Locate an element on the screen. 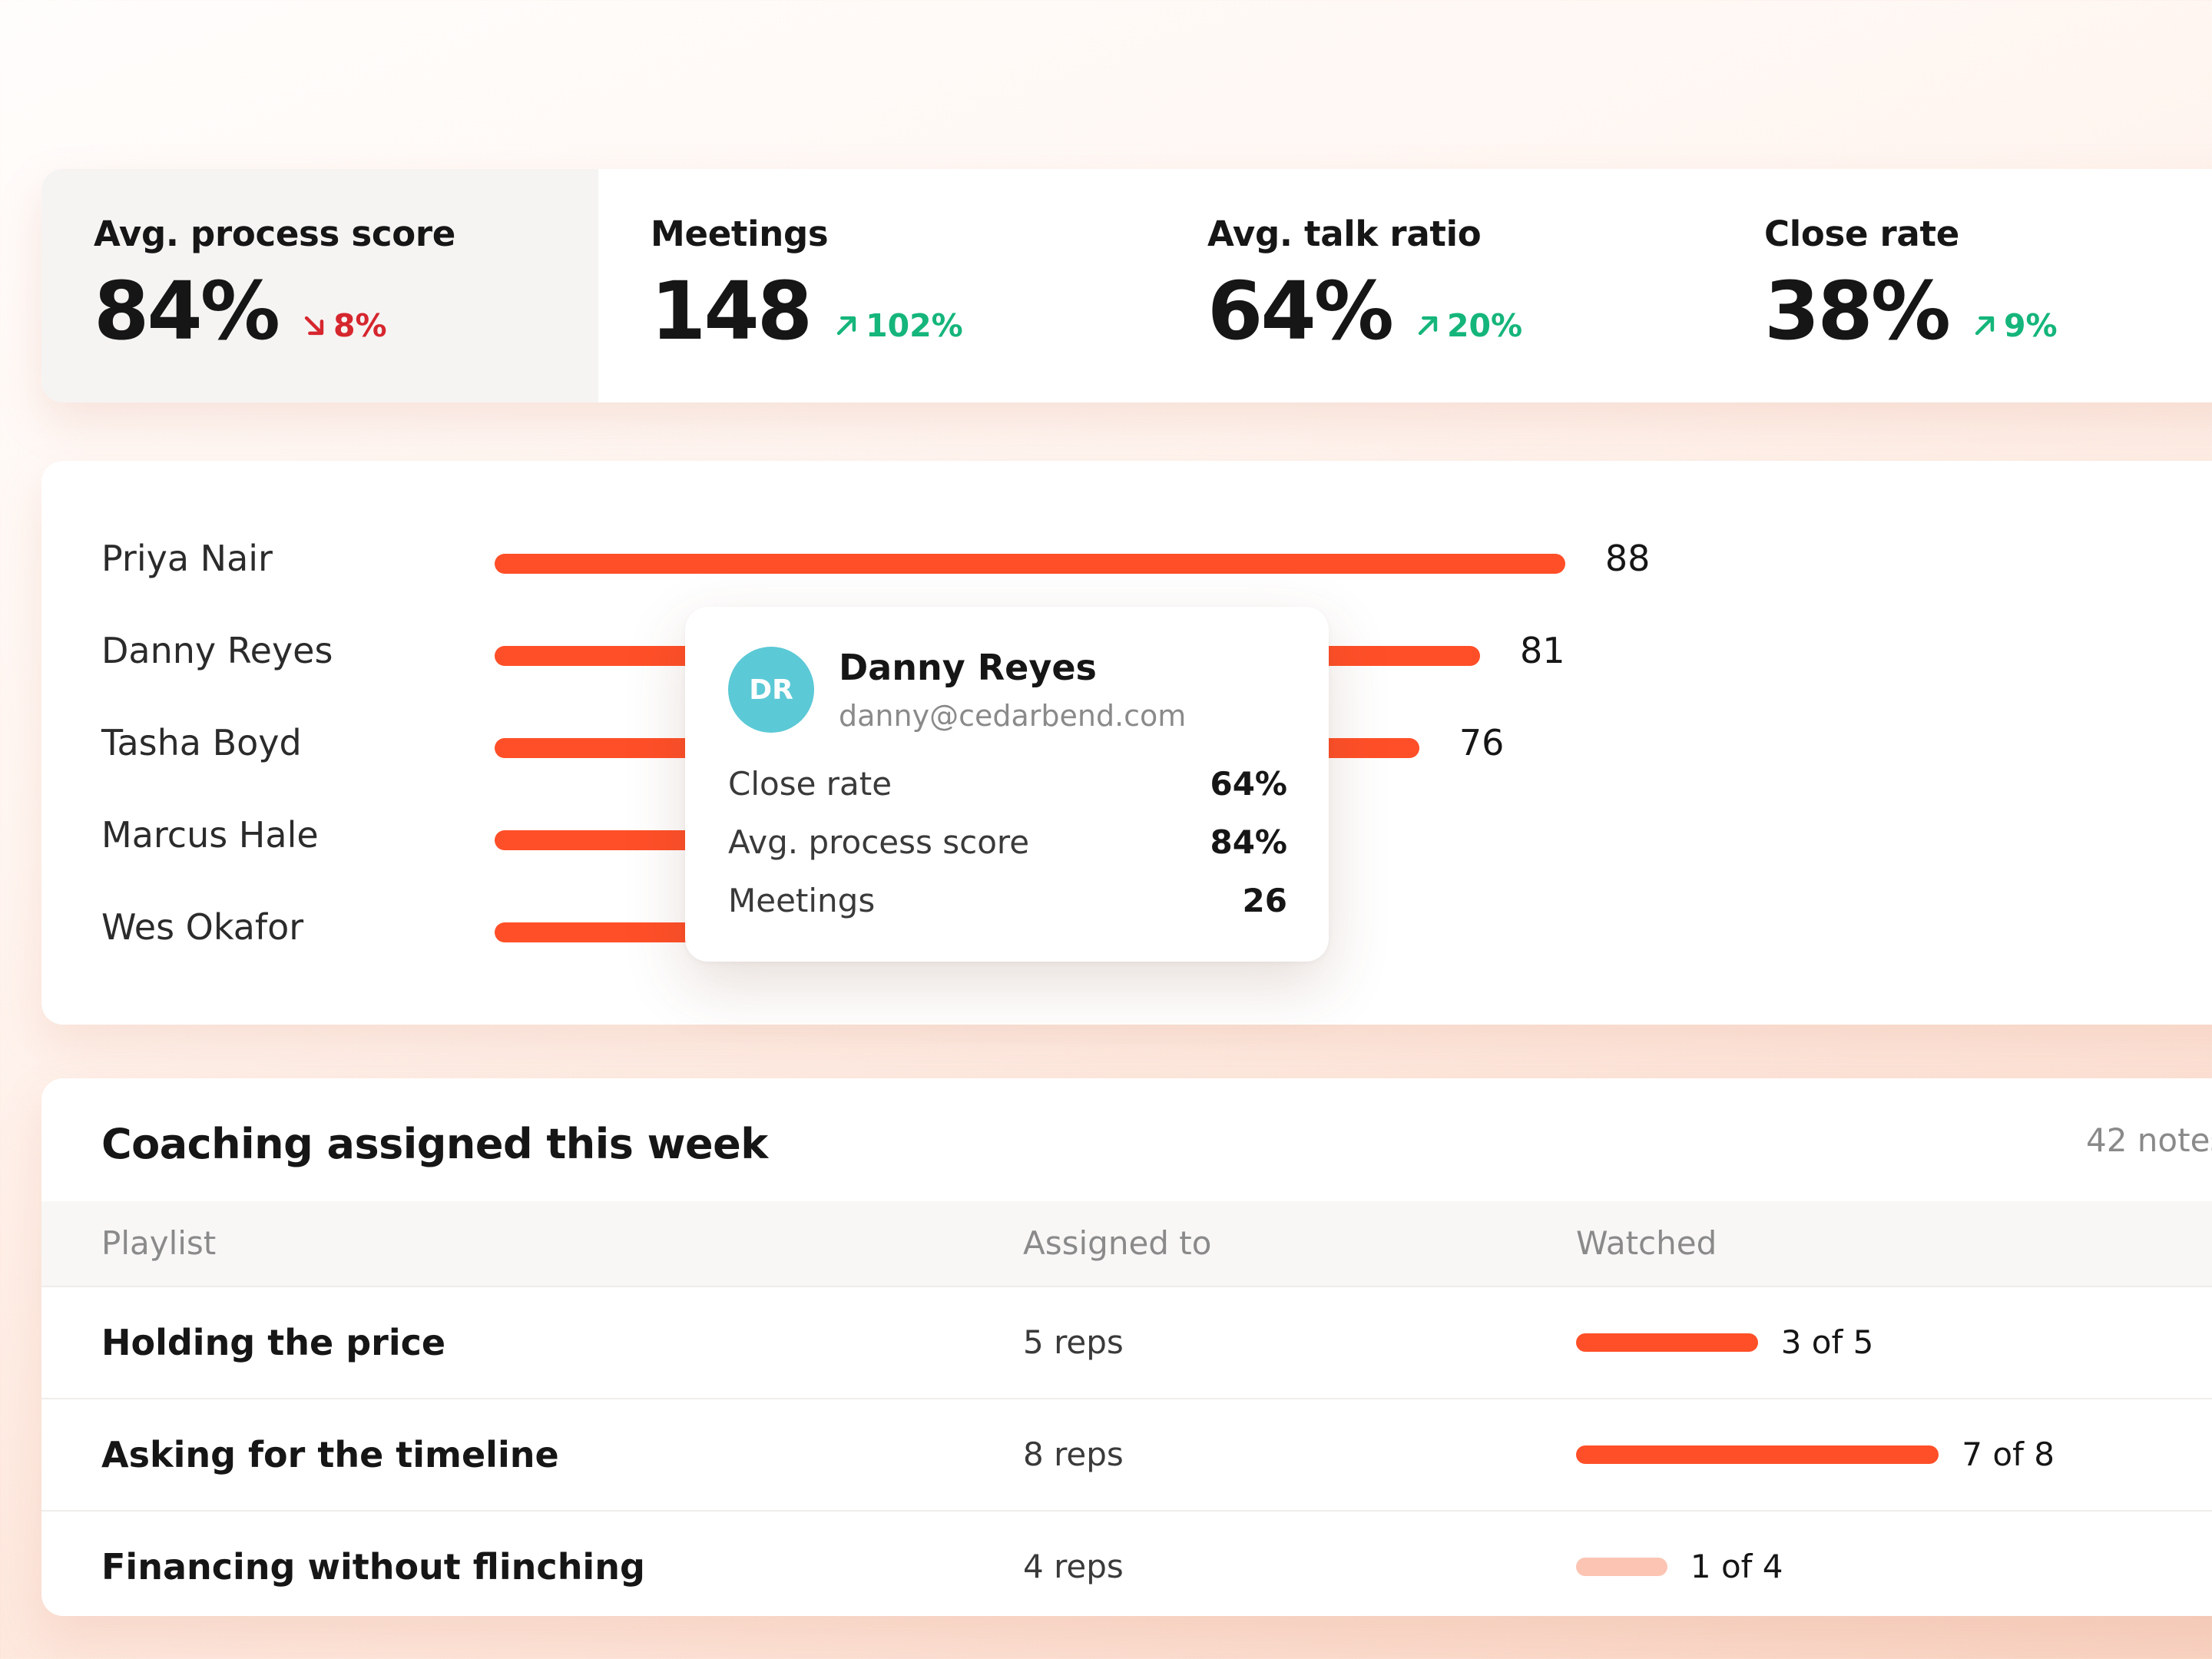 The width and height of the screenshot is (2212, 1659). tooltip-stat-value: 64% is located at coordinates (1248, 784).